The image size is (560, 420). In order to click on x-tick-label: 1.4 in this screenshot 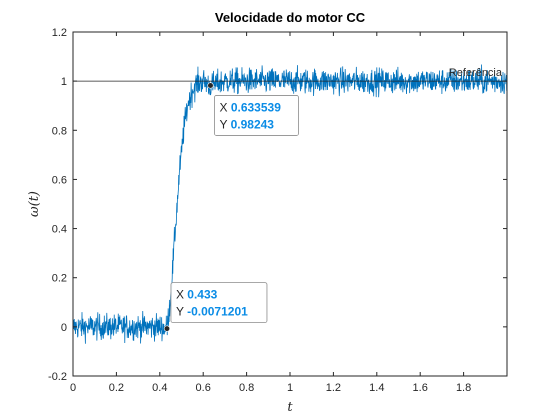, I will do `click(376, 388)`.